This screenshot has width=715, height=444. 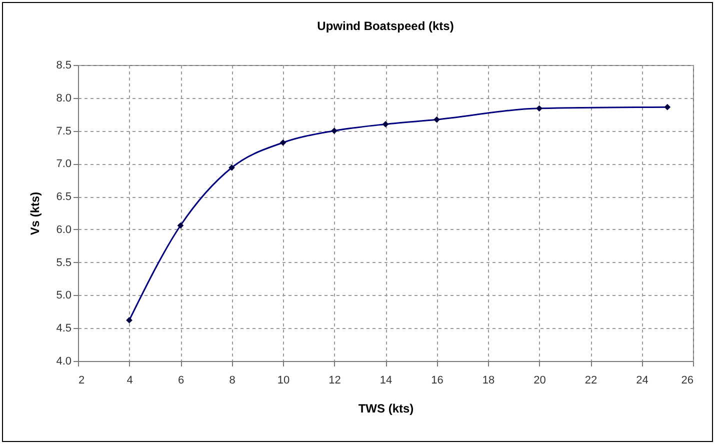 I want to click on chart-title: Upwind Boatspeed (kts), so click(x=385, y=26).